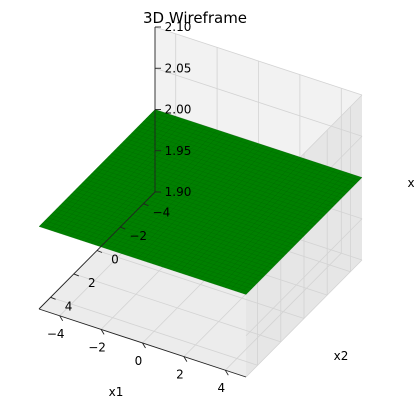  I want to click on x-tick-label: −2, so click(97, 347).